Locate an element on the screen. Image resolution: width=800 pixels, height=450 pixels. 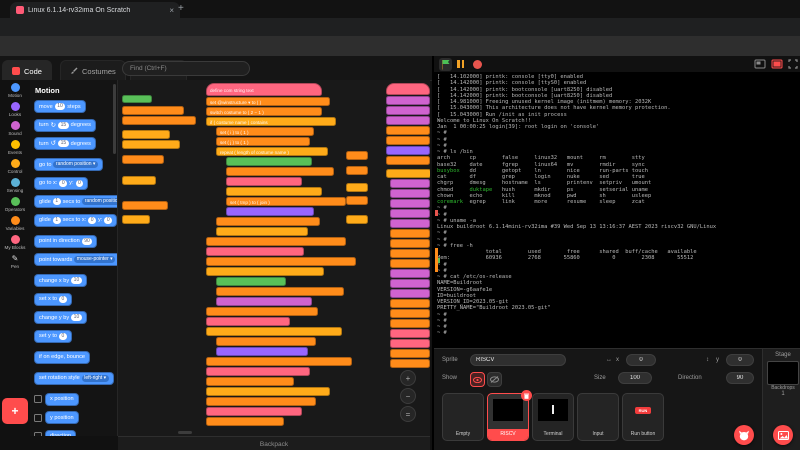
sprite-card-riscv: RISCV is located at coordinates (509, 415).